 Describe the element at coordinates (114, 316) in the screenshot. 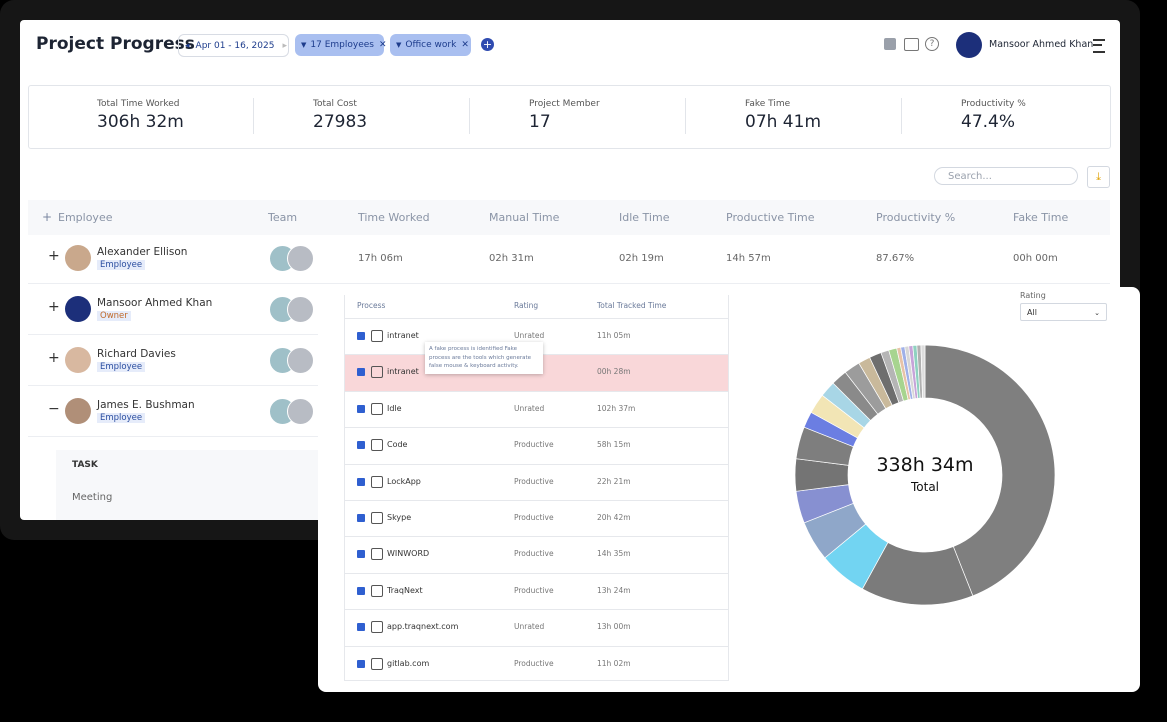

I see `role-badge: Owner` at that location.